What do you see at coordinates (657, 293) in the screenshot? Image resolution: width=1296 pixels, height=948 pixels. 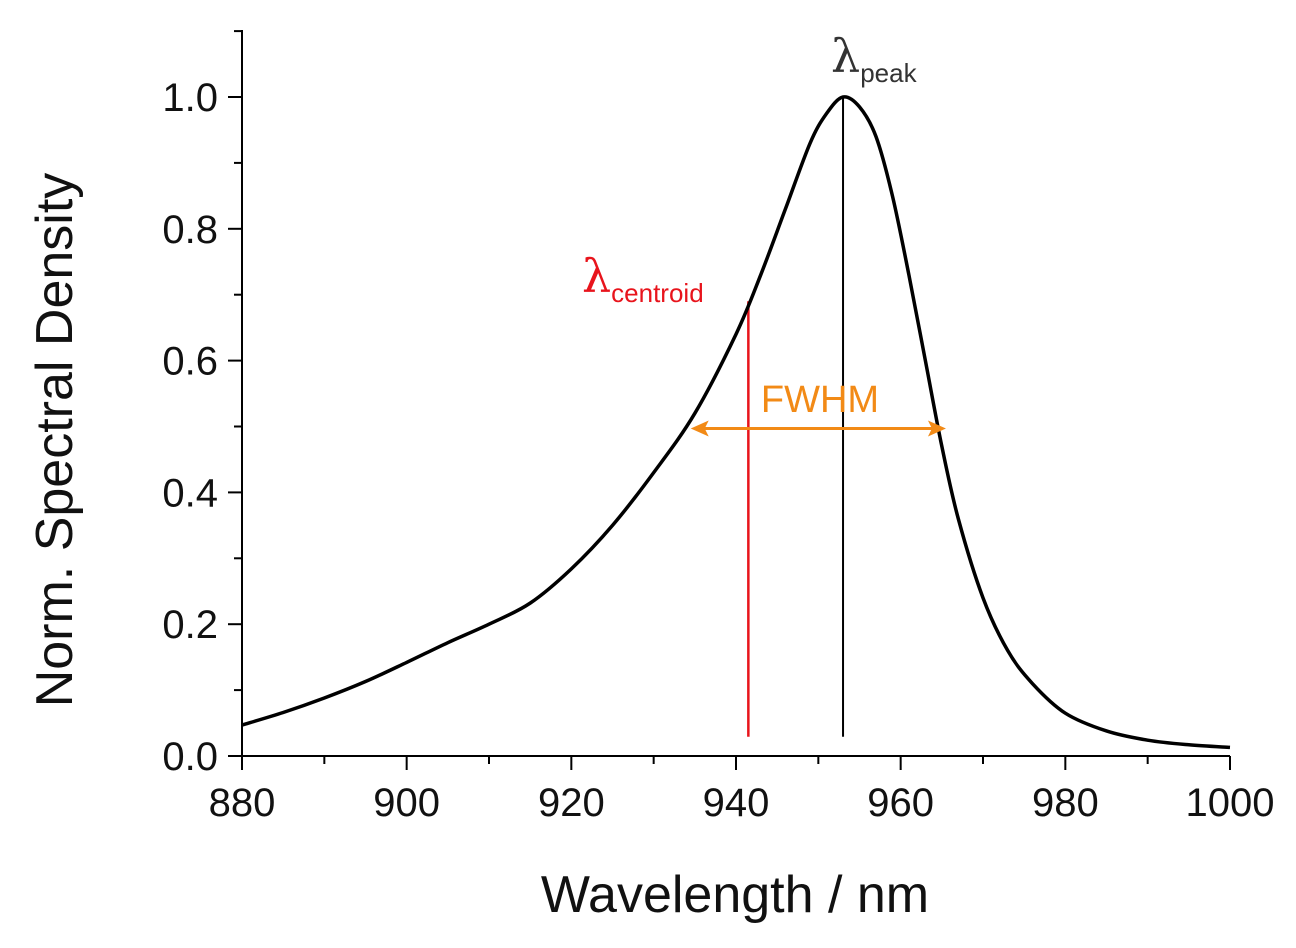 I see `centroid-subscript: centroid` at bounding box center [657, 293].